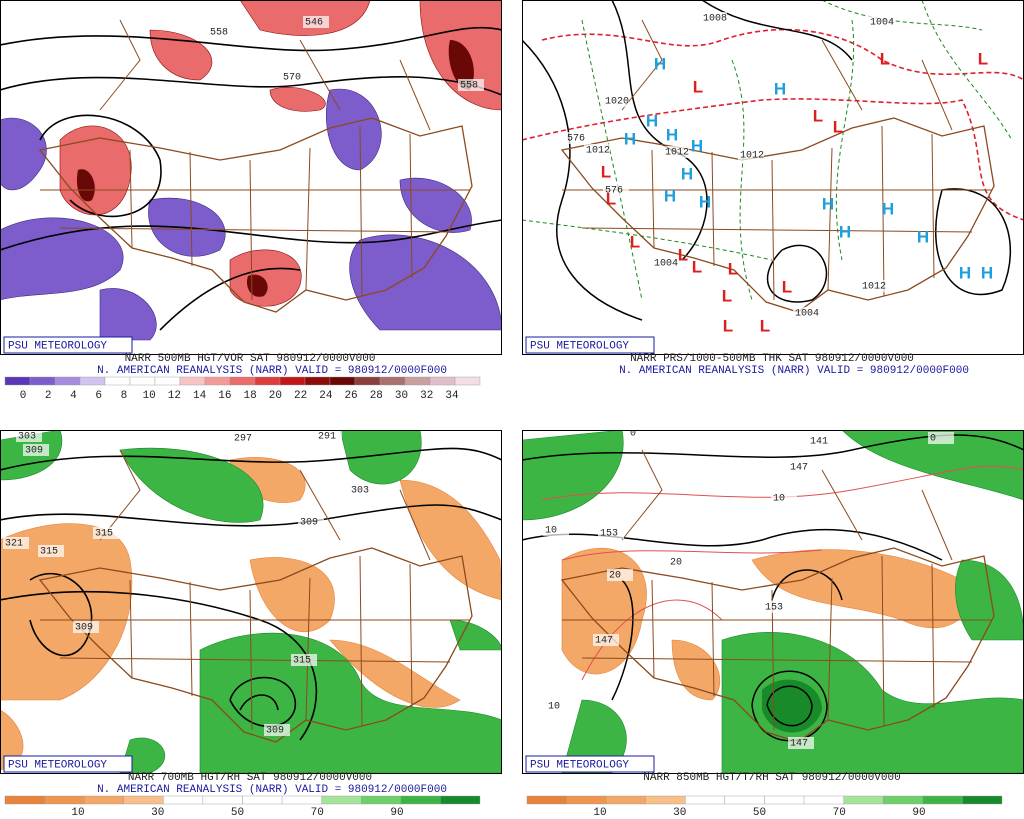 The height and width of the screenshot is (819, 1024). I want to click on colorbar-tick-label: 24, so click(326, 396).